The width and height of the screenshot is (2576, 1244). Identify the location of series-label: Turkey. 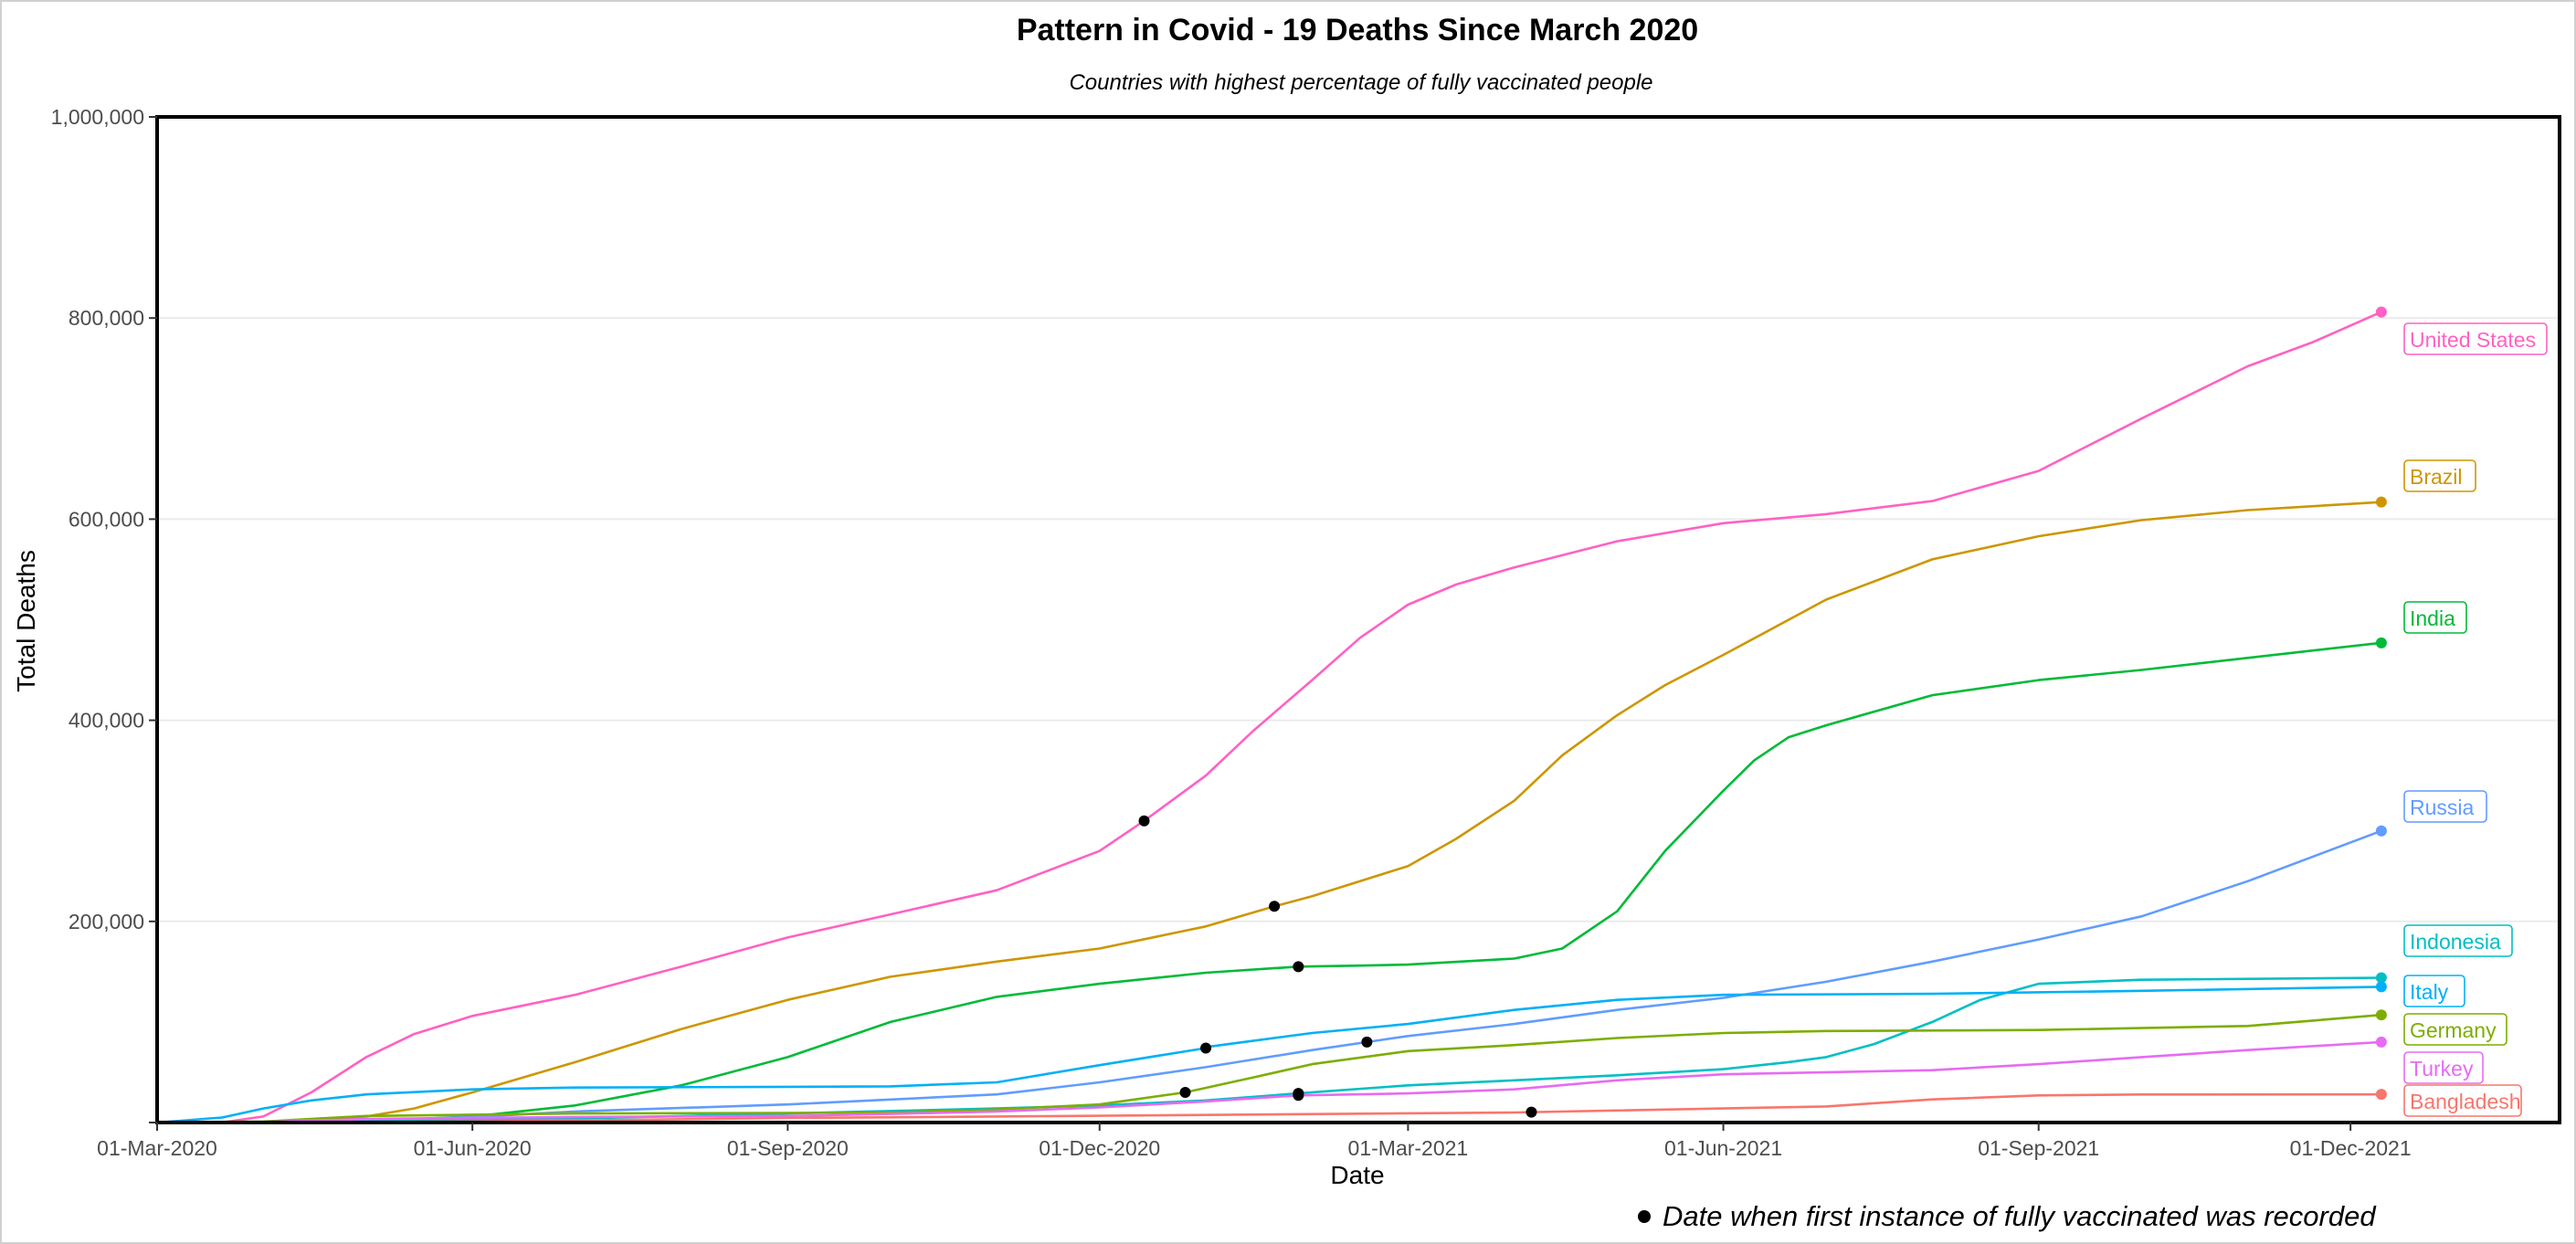
(2442, 1069).